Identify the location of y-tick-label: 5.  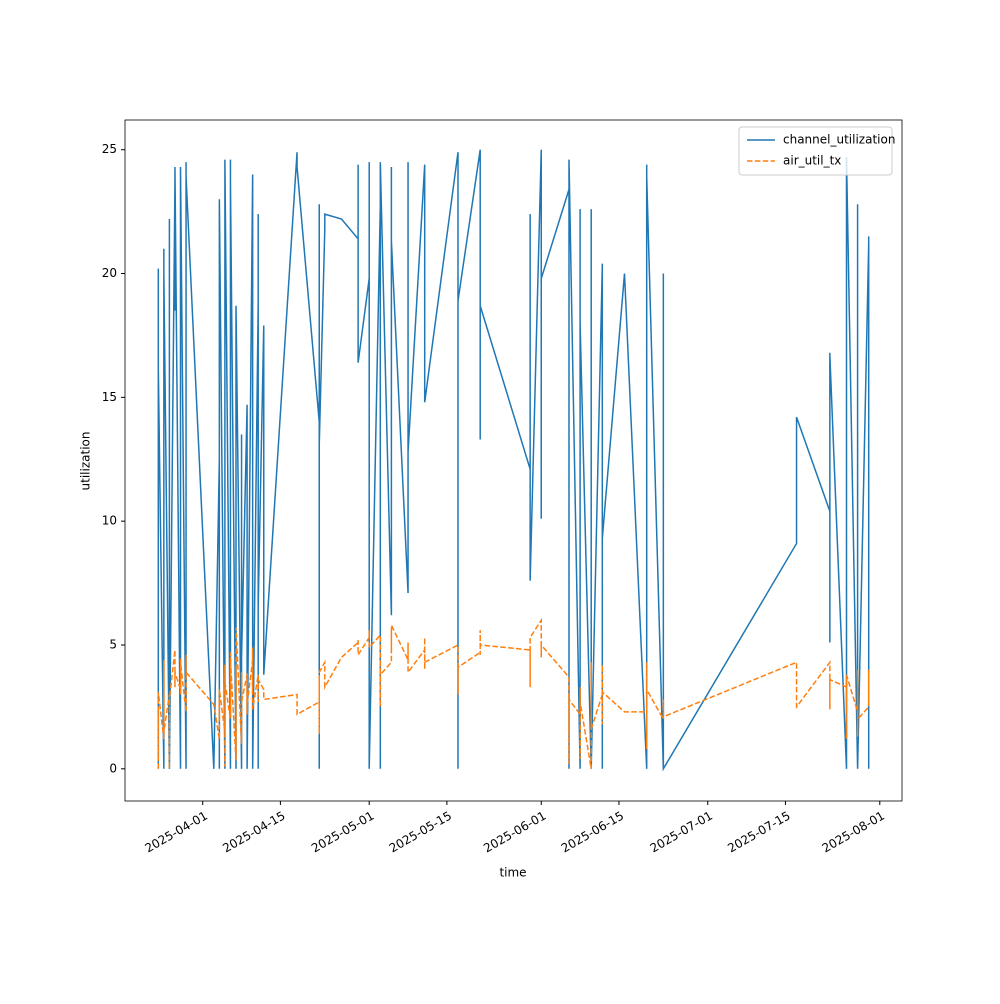
(113, 644).